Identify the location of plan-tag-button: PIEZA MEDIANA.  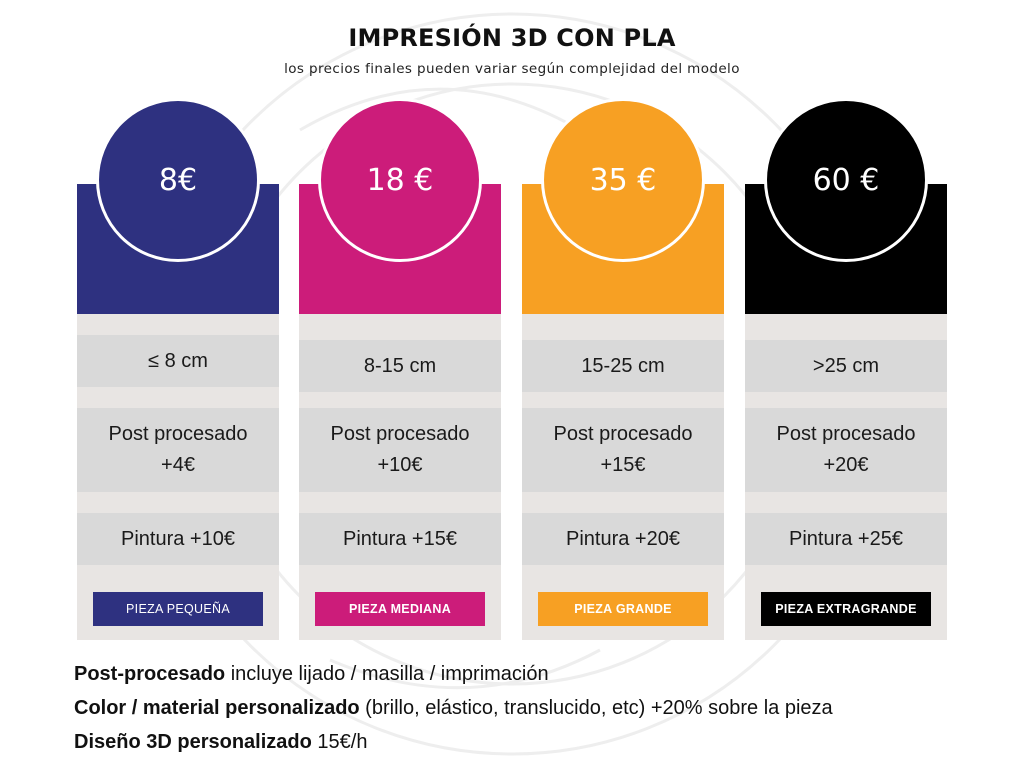
(400, 609).